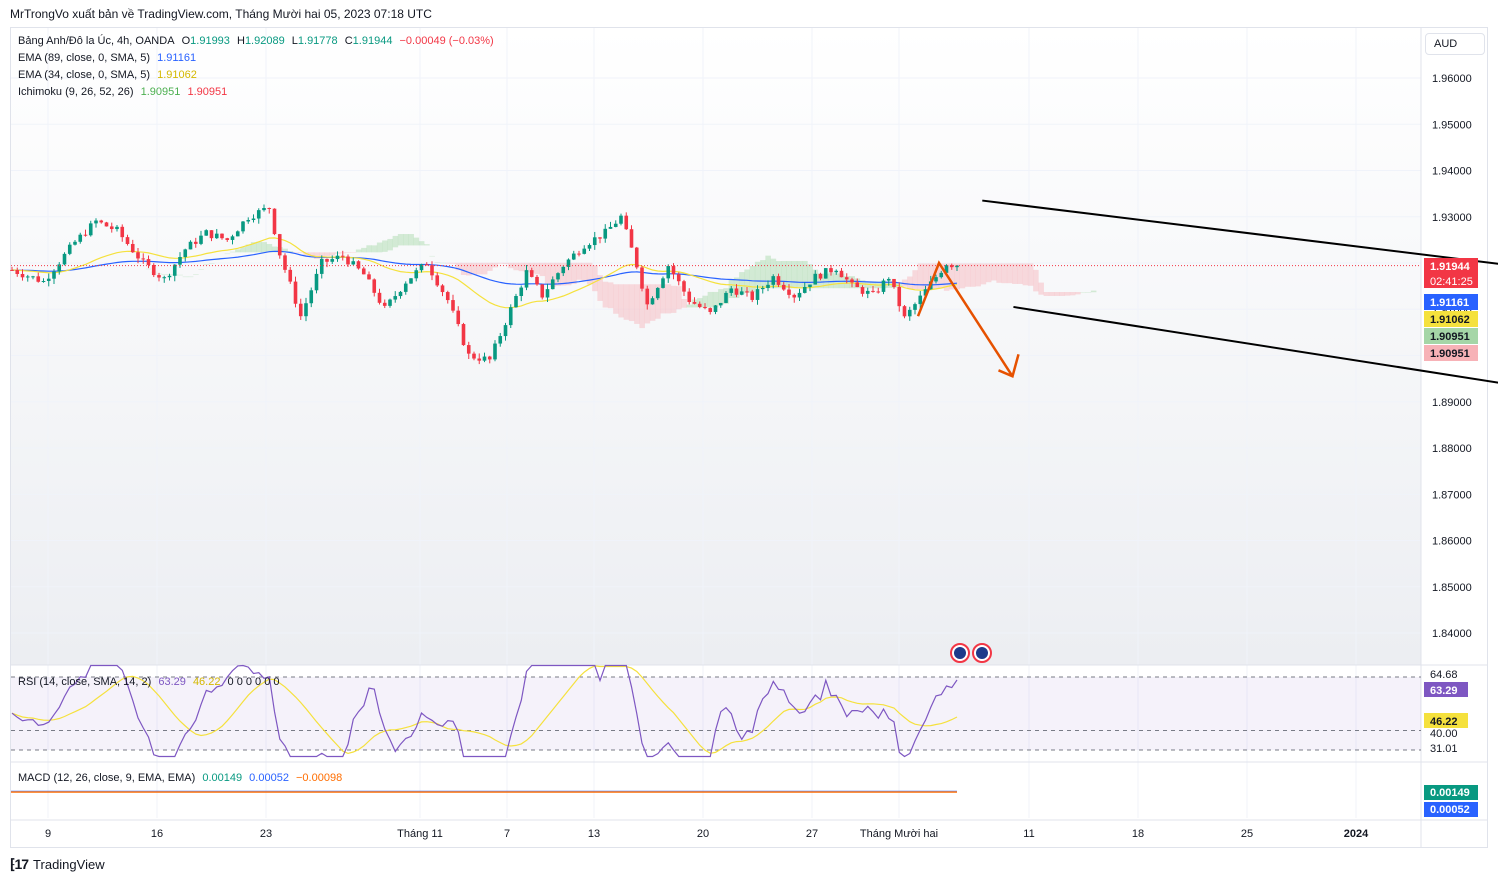  Describe the element at coordinates (124, 92) in the screenshot. I see `legend-ichimoku: Ichimoku (9, 26, 52, 26) 1.90951 1.90951` at that location.